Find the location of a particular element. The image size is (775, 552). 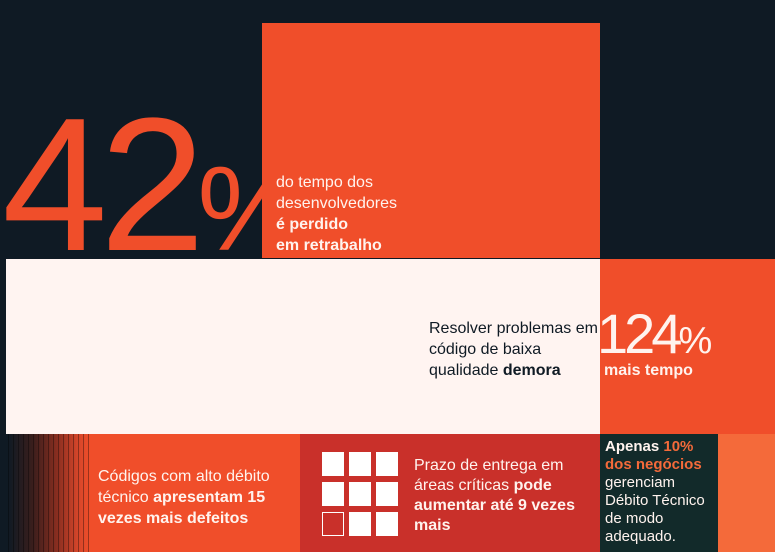

stripe-lines is located at coordinates (49, 493).